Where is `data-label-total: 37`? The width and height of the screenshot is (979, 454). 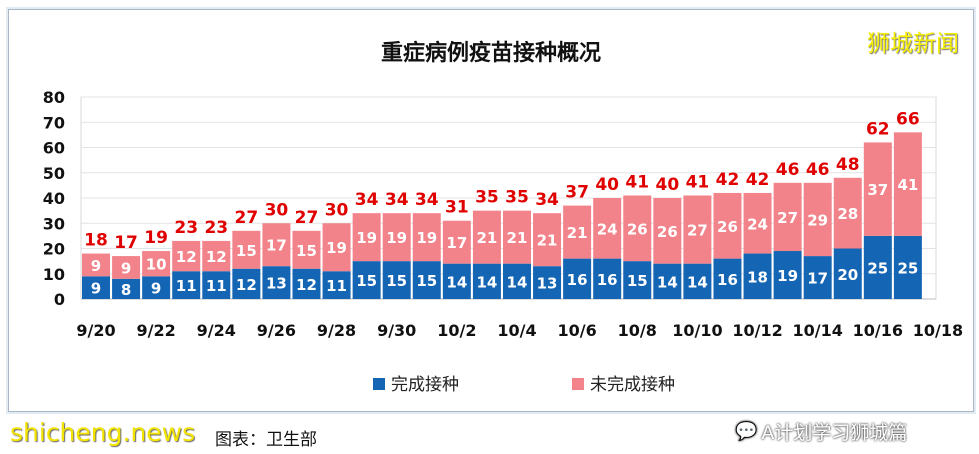 data-label-total: 37 is located at coordinates (577, 193).